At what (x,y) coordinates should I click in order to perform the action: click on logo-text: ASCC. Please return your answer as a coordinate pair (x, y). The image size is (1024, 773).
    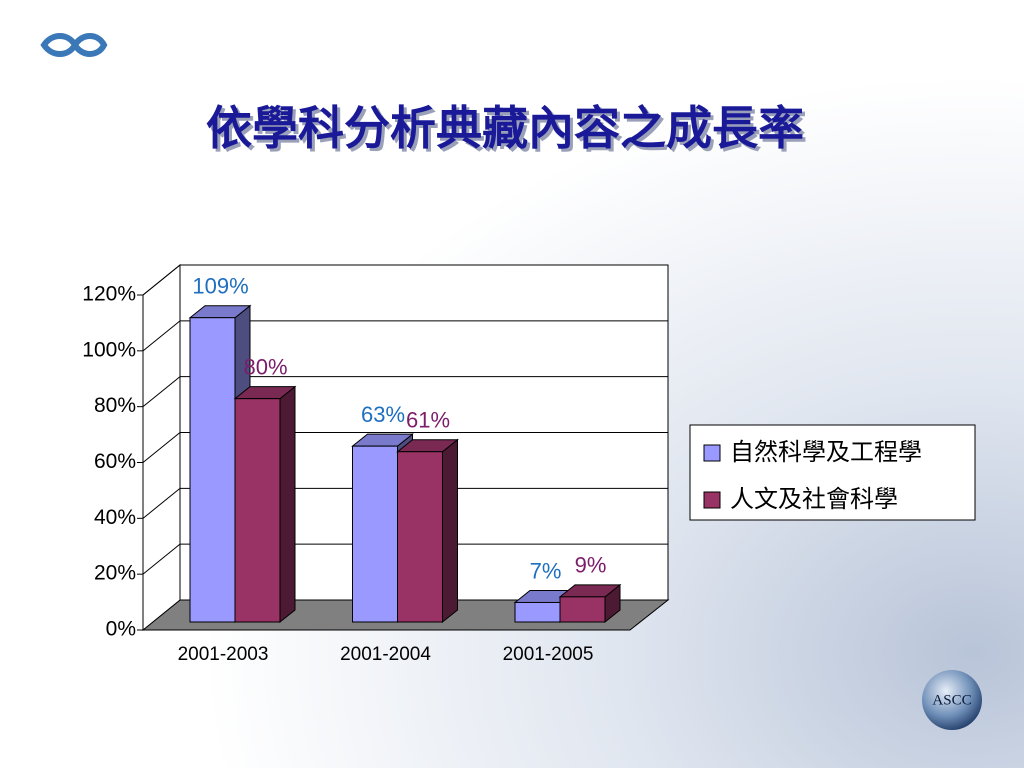
    Looking at the image, I should click on (951, 700).